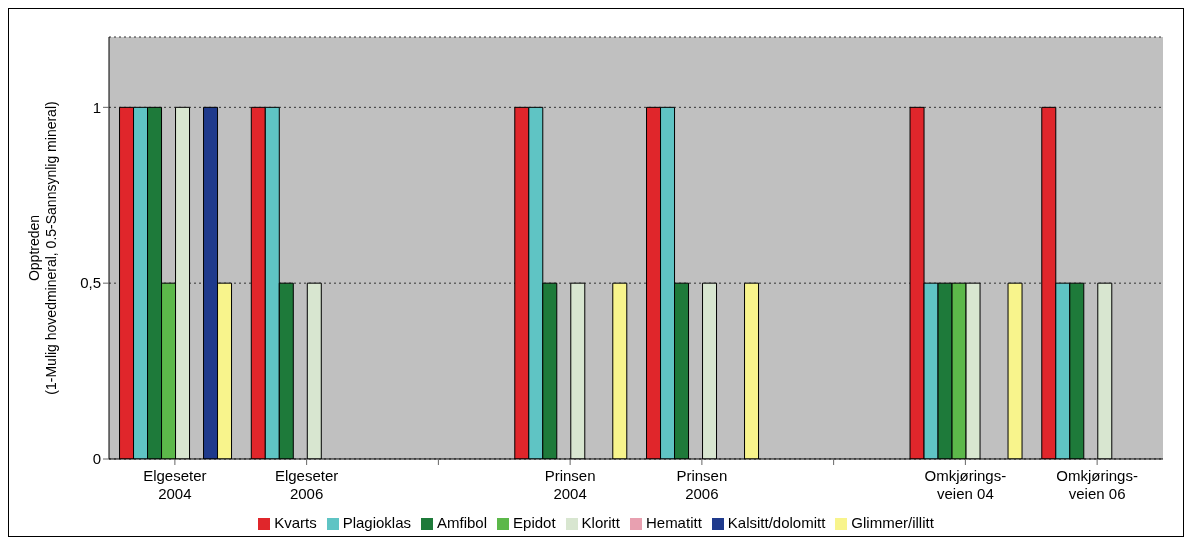 The width and height of the screenshot is (1192, 545). What do you see at coordinates (96, 107) in the screenshot?
I see `y-tick-label: 1` at bounding box center [96, 107].